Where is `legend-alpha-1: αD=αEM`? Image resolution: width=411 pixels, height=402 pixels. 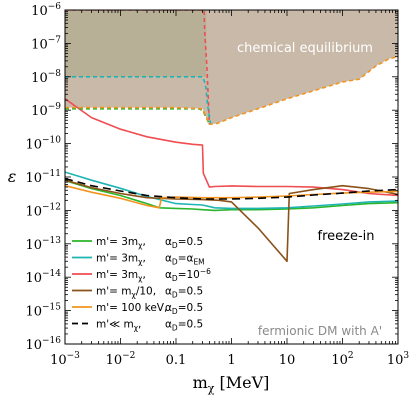
legend-alpha-1: αD=αEM is located at coordinates (185, 260).